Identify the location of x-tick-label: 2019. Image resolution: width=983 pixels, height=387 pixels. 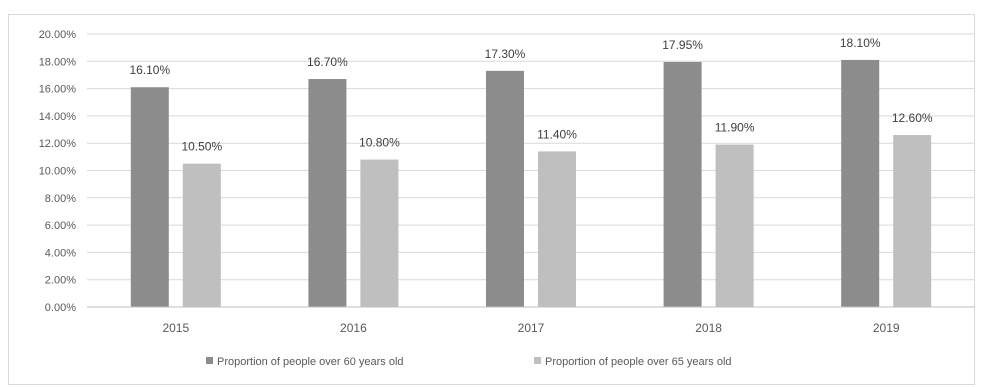
(886, 328).